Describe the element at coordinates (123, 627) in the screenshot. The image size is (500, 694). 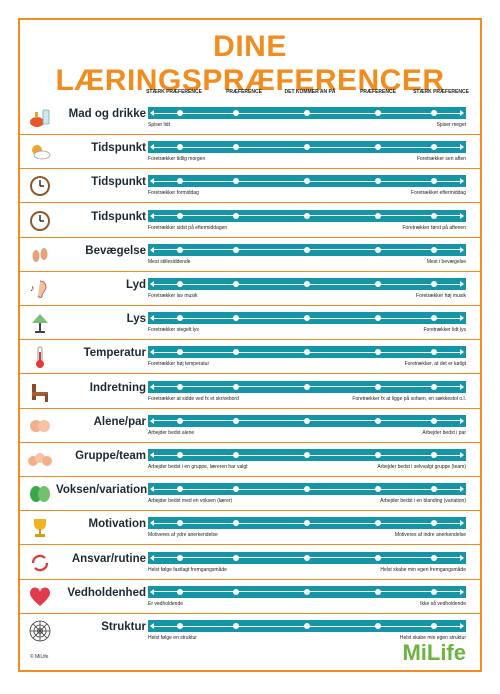
I see `row-label: Struktur` at that location.